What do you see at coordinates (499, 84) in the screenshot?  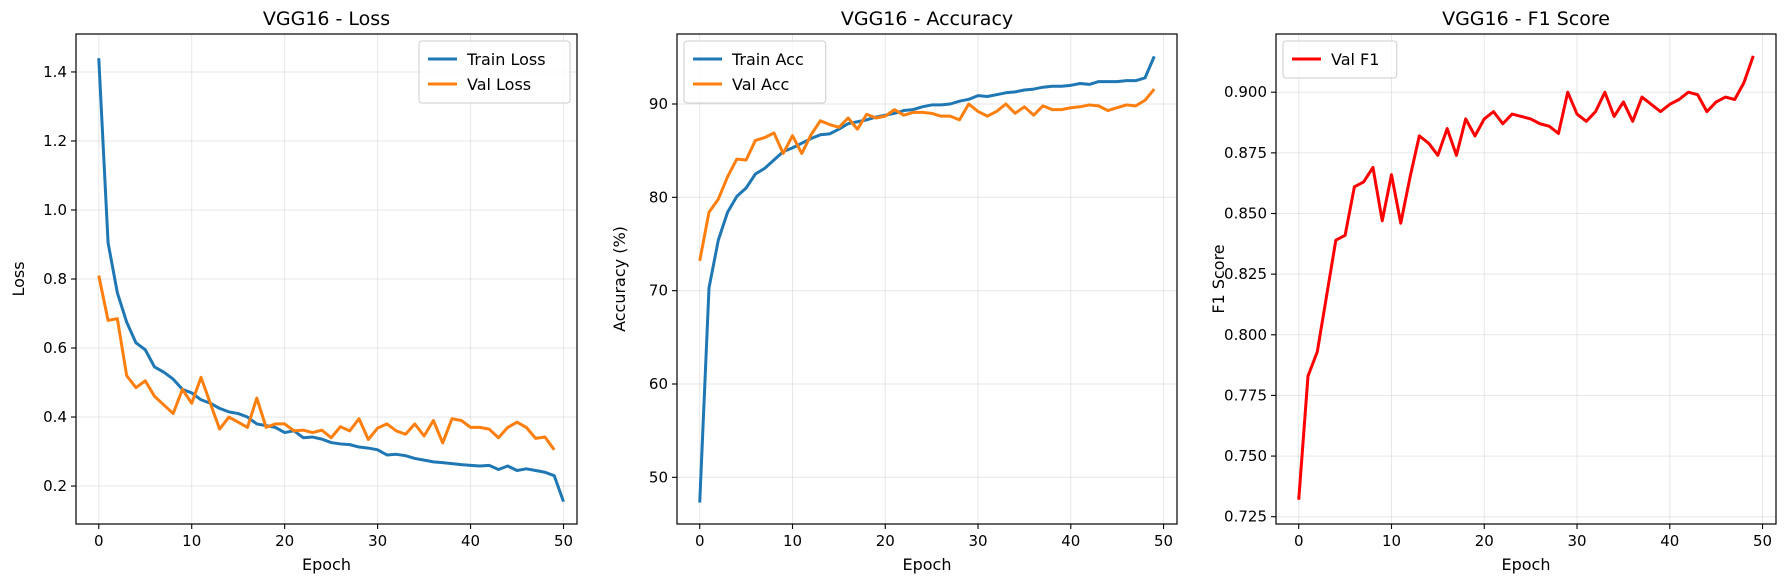 I see `legend-entry-label: Val Loss` at bounding box center [499, 84].